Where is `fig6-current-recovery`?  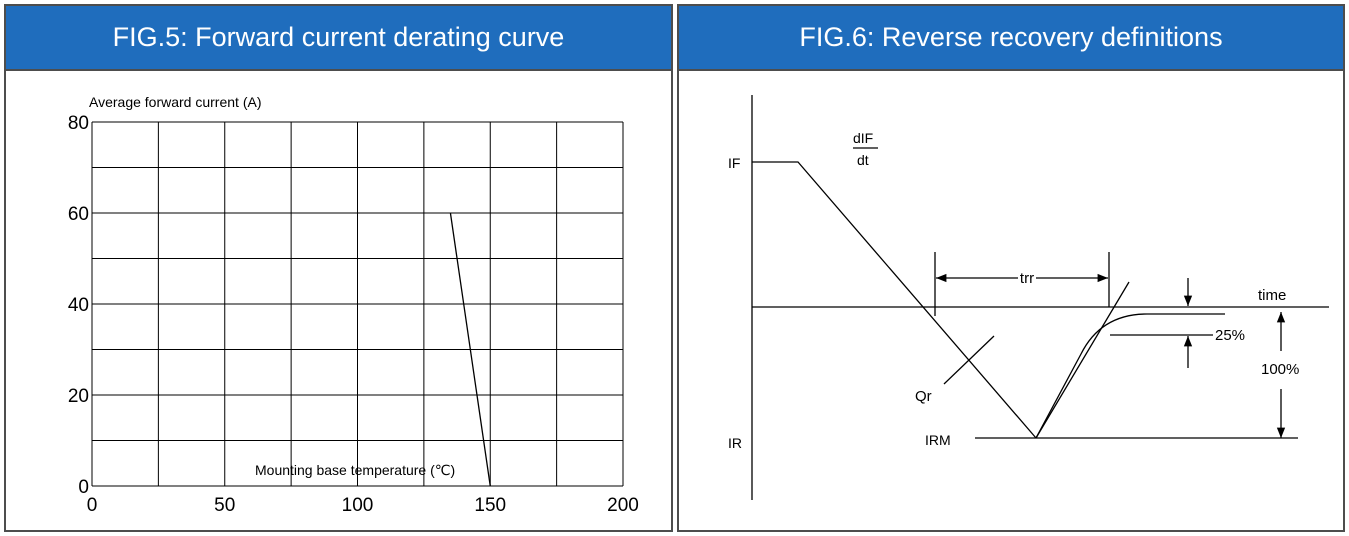 fig6-current-recovery is located at coordinates (1130, 376).